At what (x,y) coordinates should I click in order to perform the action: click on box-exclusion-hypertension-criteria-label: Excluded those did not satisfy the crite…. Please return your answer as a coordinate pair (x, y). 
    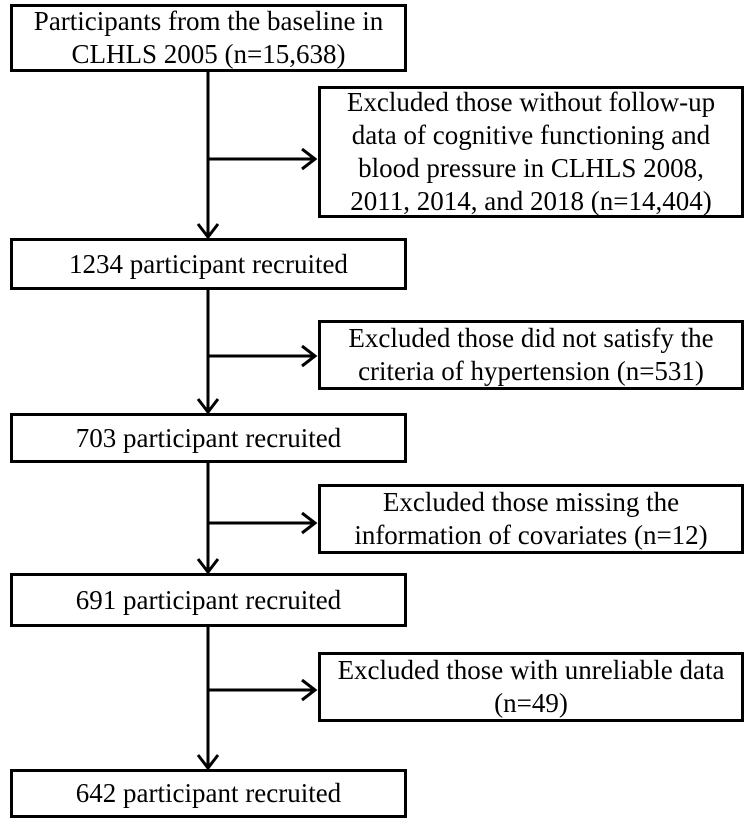
    Looking at the image, I should click on (531, 354).